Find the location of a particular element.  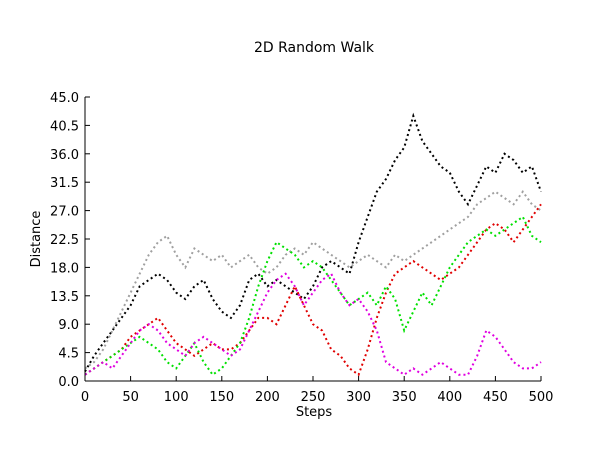

x-tick-label: 50 is located at coordinates (130, 397).